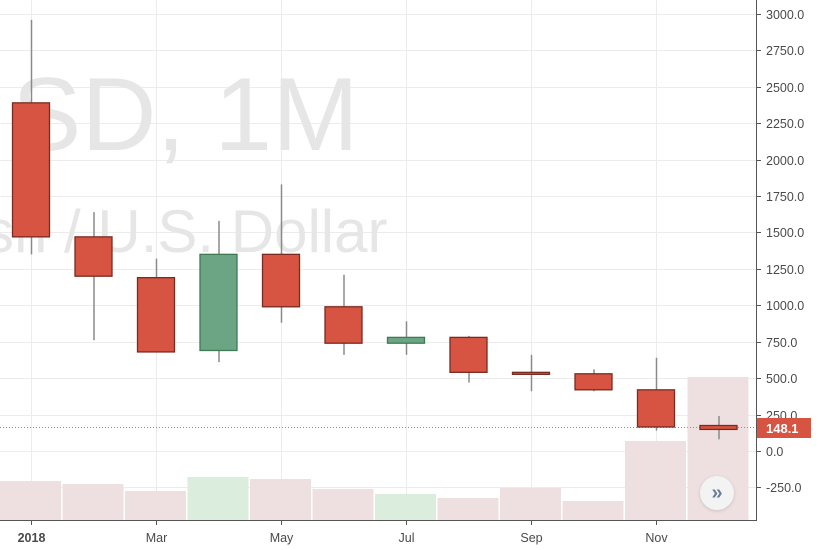  I want to click on price-tick-label: -250.0, so click(783, 488).